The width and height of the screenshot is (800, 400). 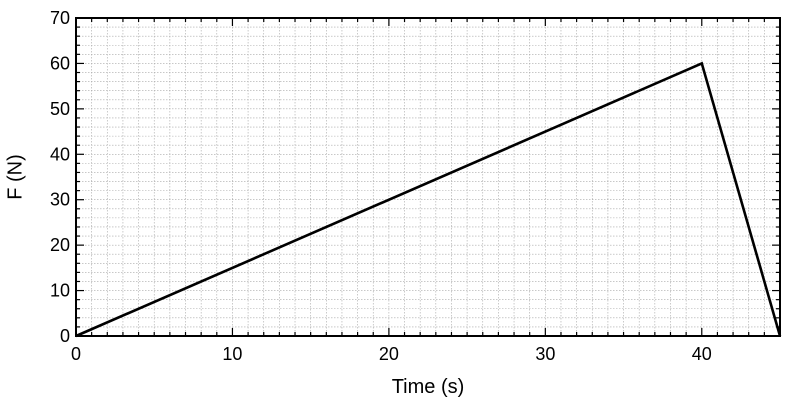 I want to click on y-tick-label: 60, so click(x=60, y=63).